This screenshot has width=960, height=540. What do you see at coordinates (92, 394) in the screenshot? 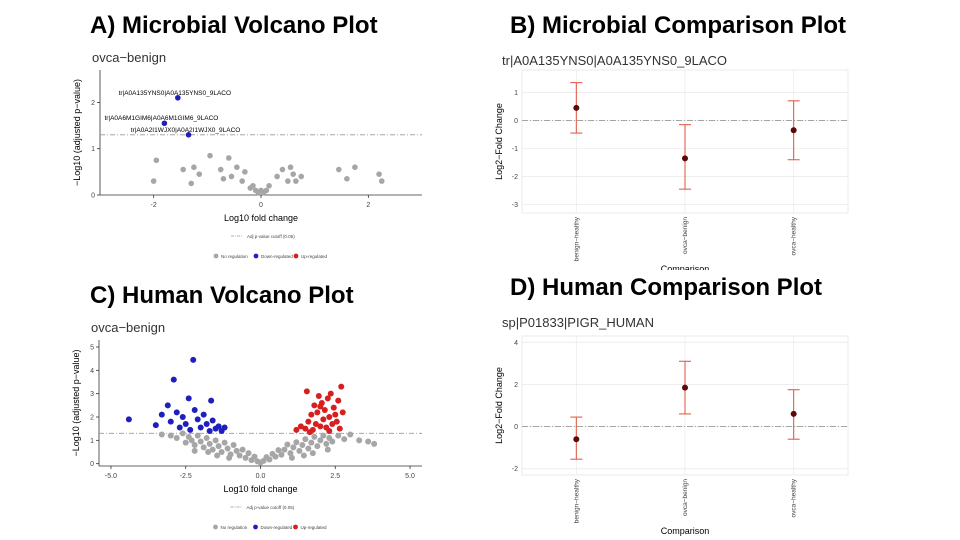
I see `y-tick-label: 3` at bounding box center [92, 394].